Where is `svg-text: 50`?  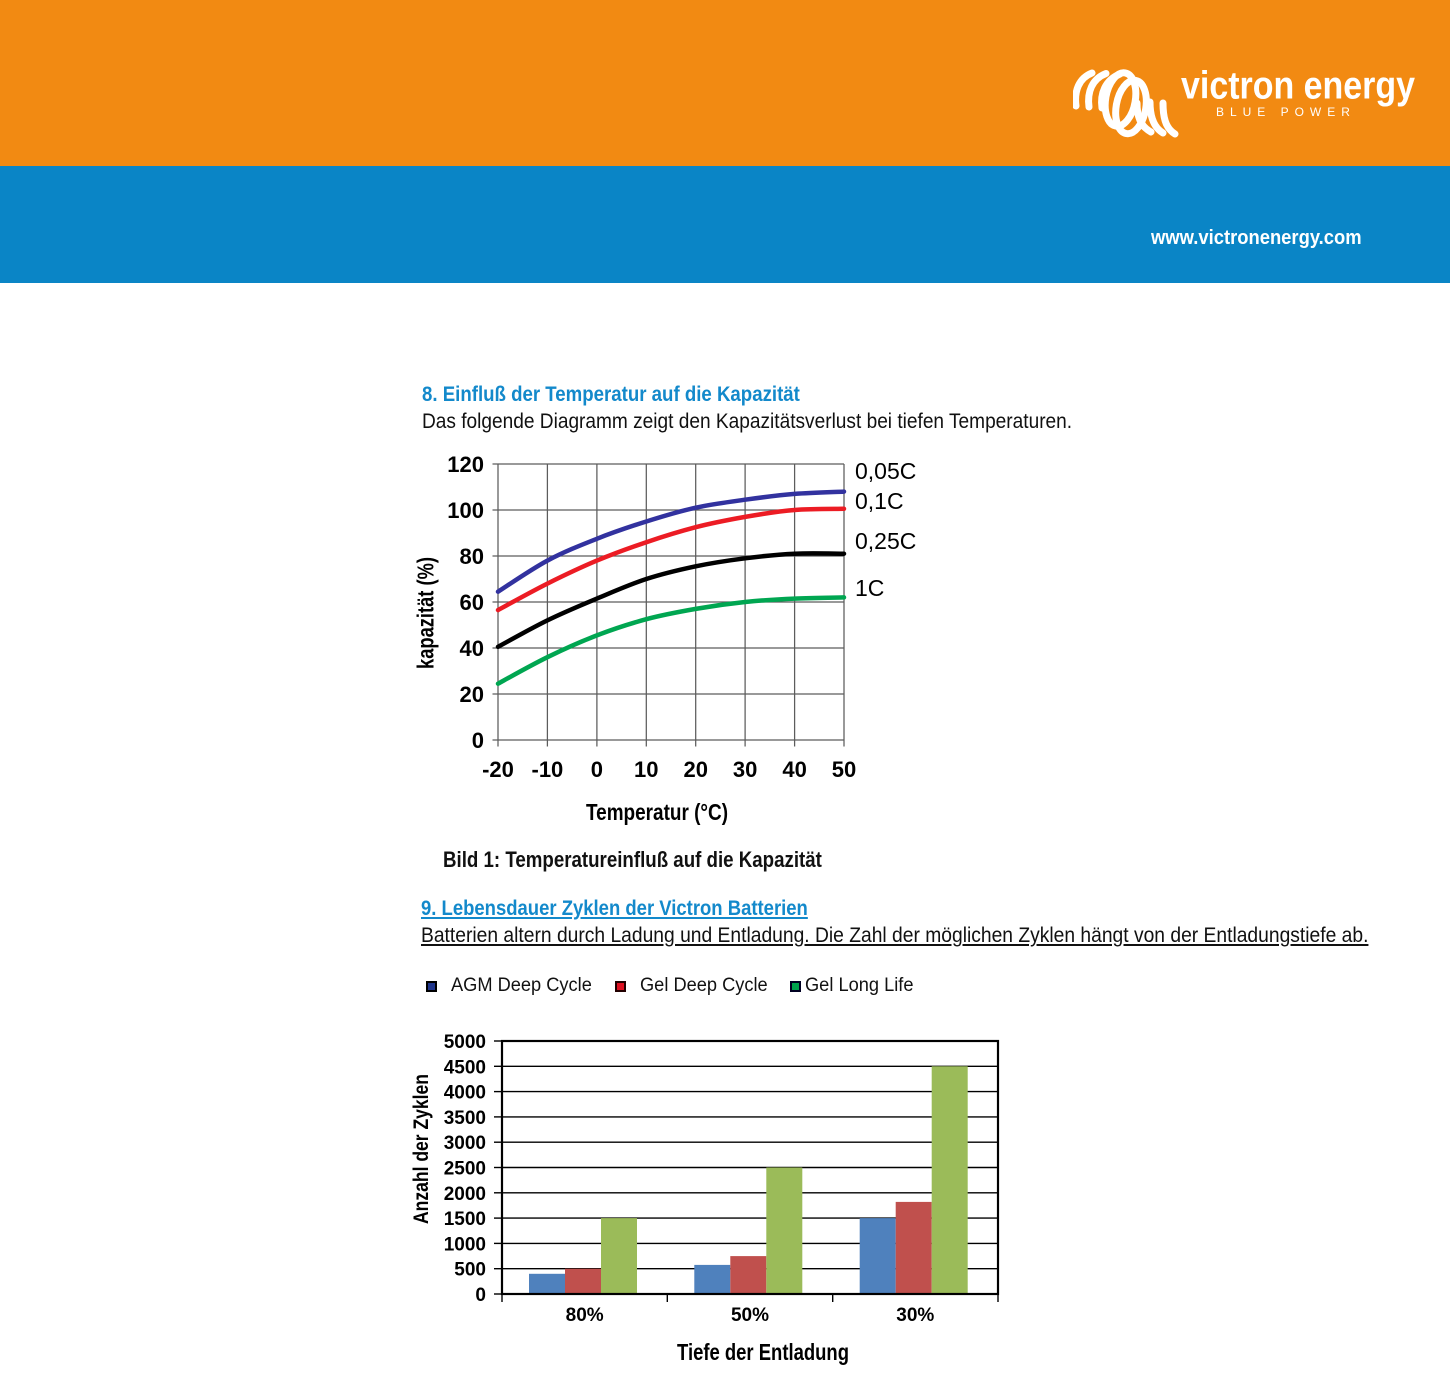 svg-text: 50 is located at coordinates (844, 769).